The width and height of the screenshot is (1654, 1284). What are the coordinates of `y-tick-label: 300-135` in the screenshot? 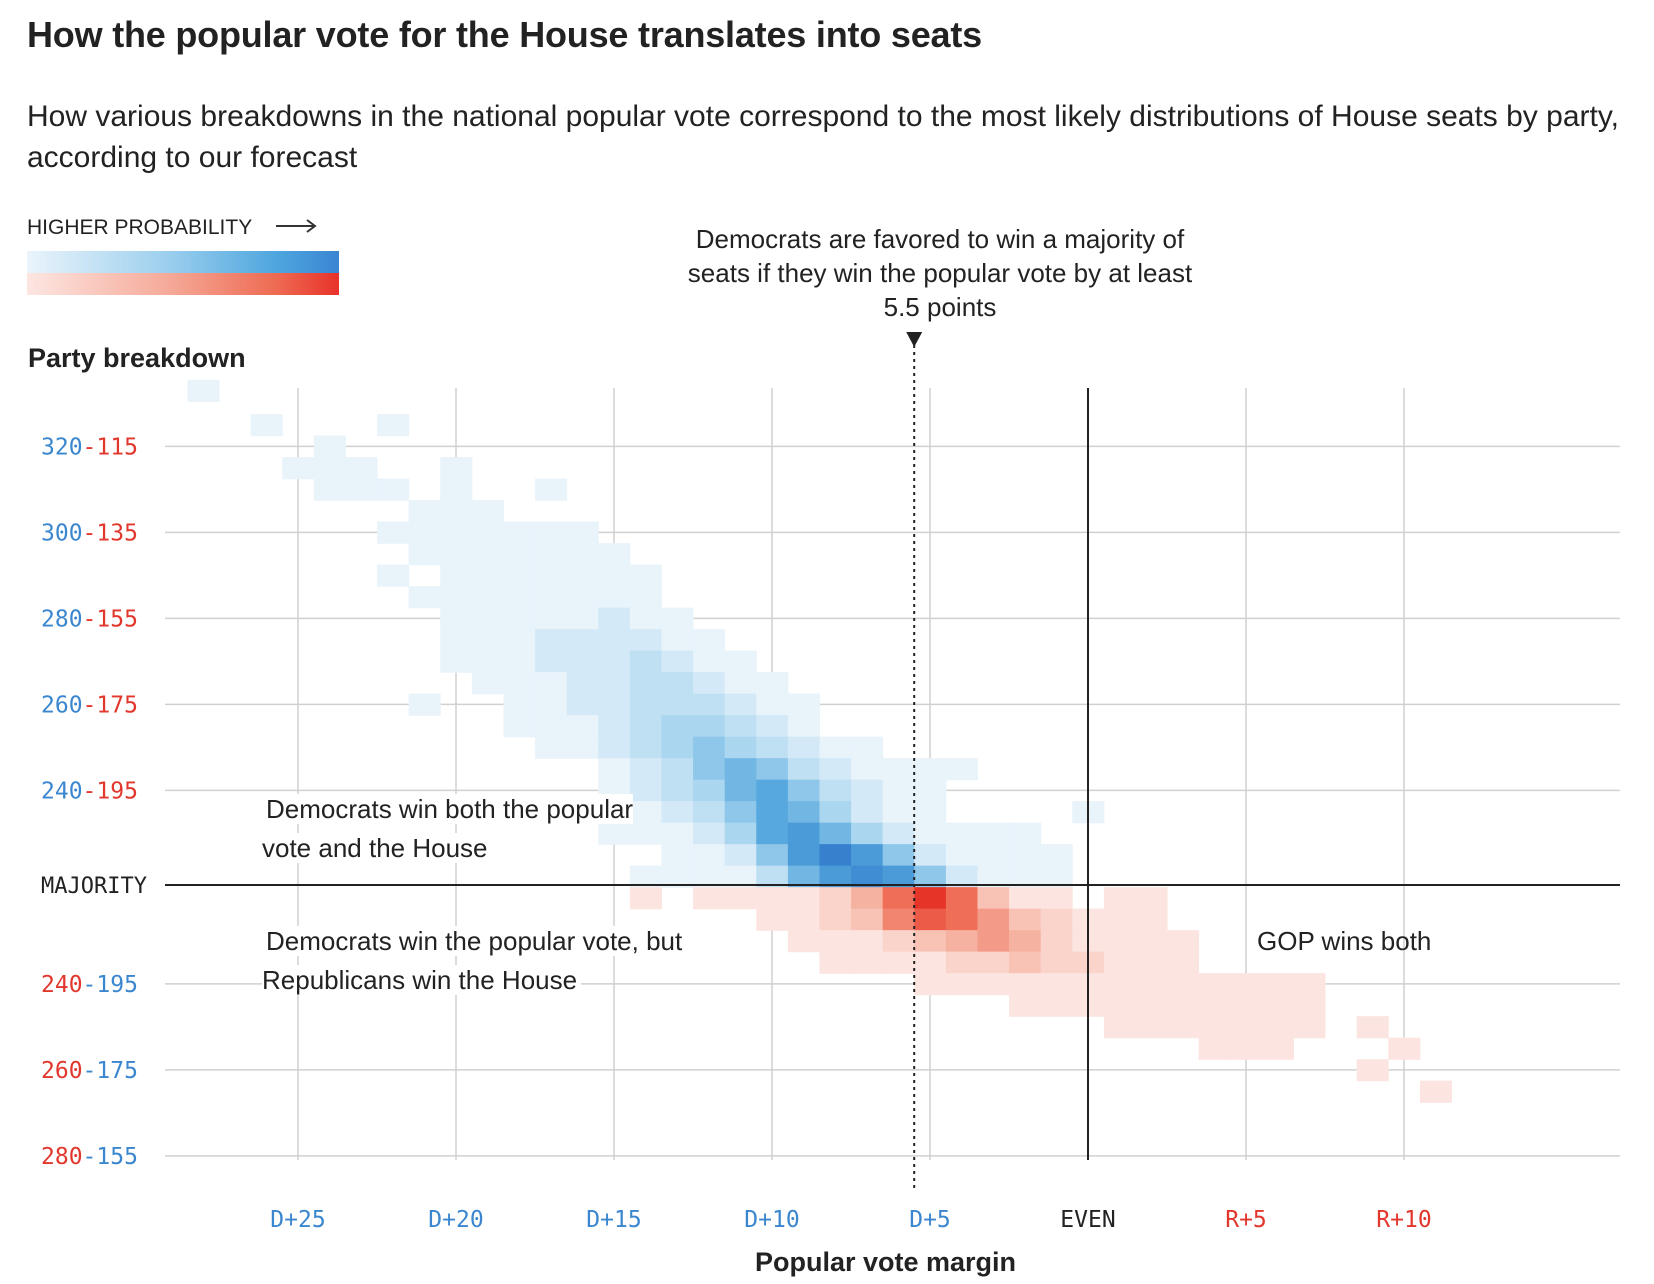 It's located at (89, 533).